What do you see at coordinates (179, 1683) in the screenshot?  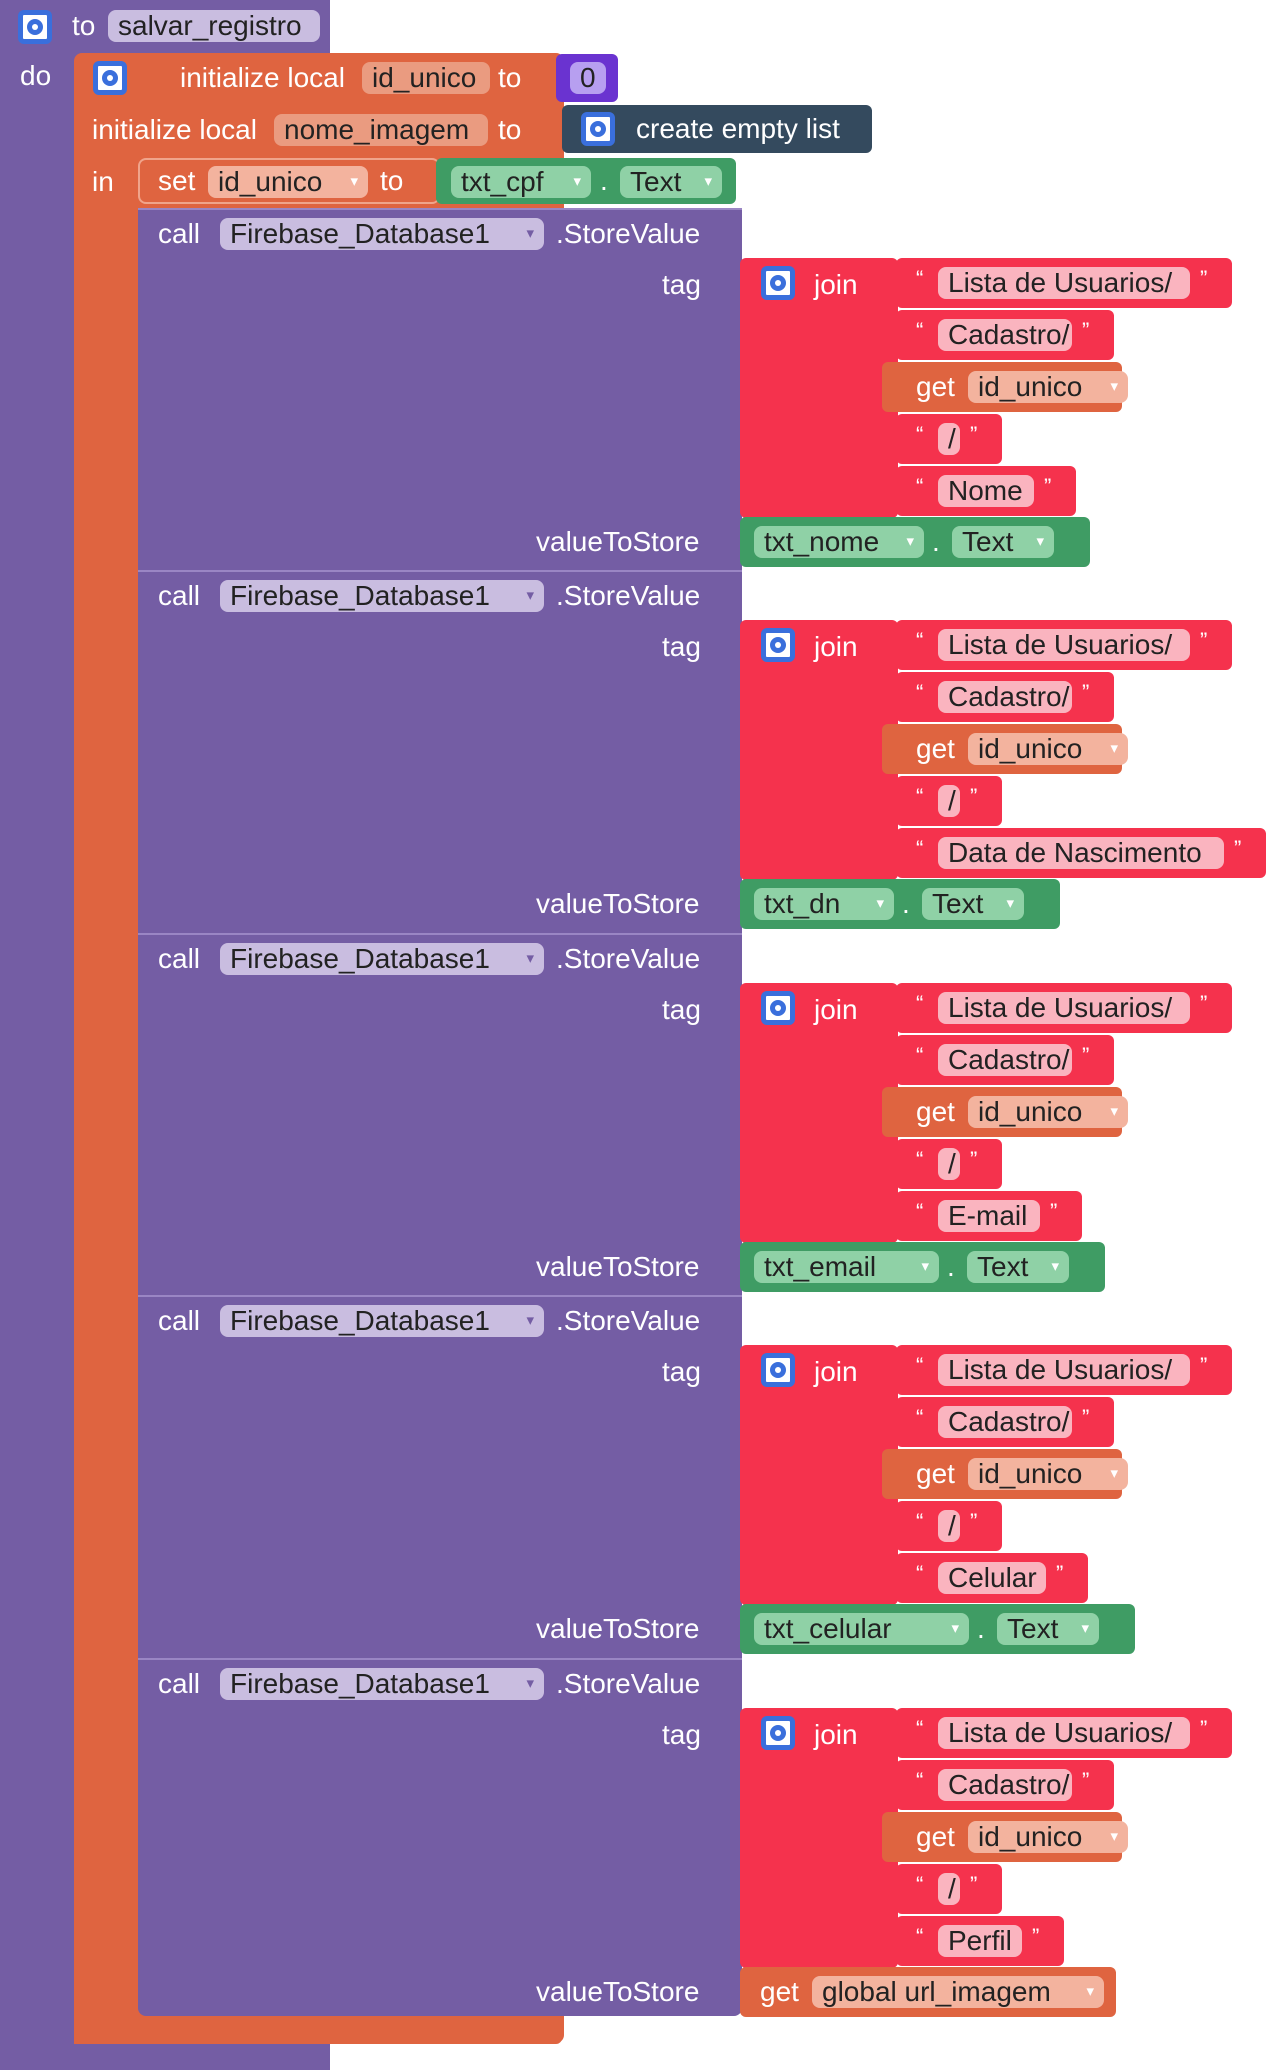 I see `call-label: call` at bounding box center [179, 1683].